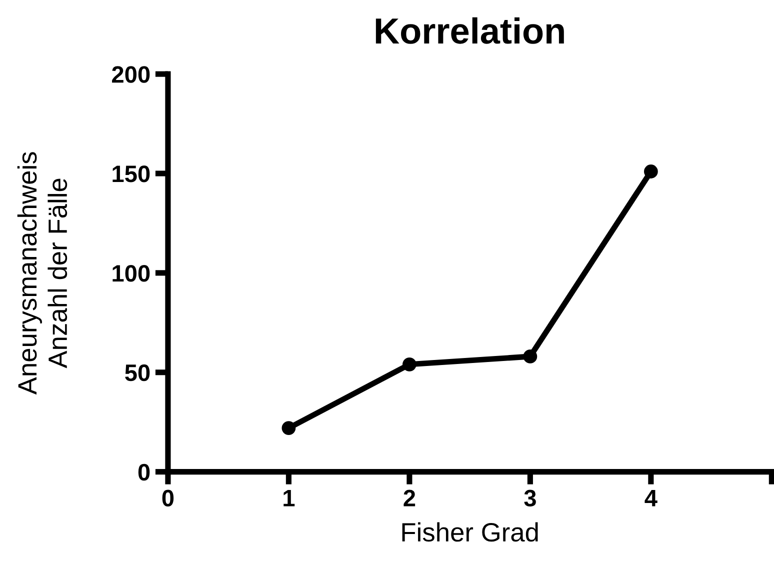 The width and height of the screenshot is (774, 561). Describe the element at coordinates (651, 498) in the screenshot. I see `x-tick-label: 4` at that location.